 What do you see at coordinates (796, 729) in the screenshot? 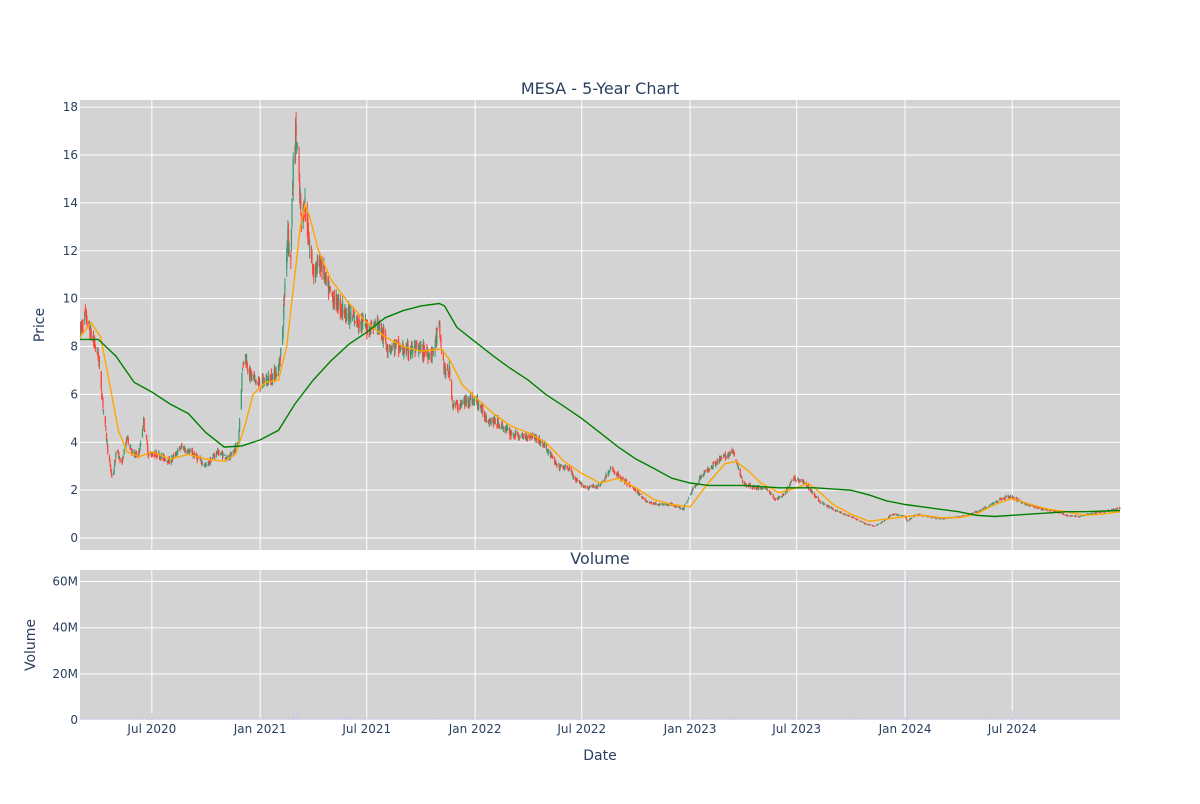
I see `x-tick-label: Jul 2023` at bounding box center [796, 729].